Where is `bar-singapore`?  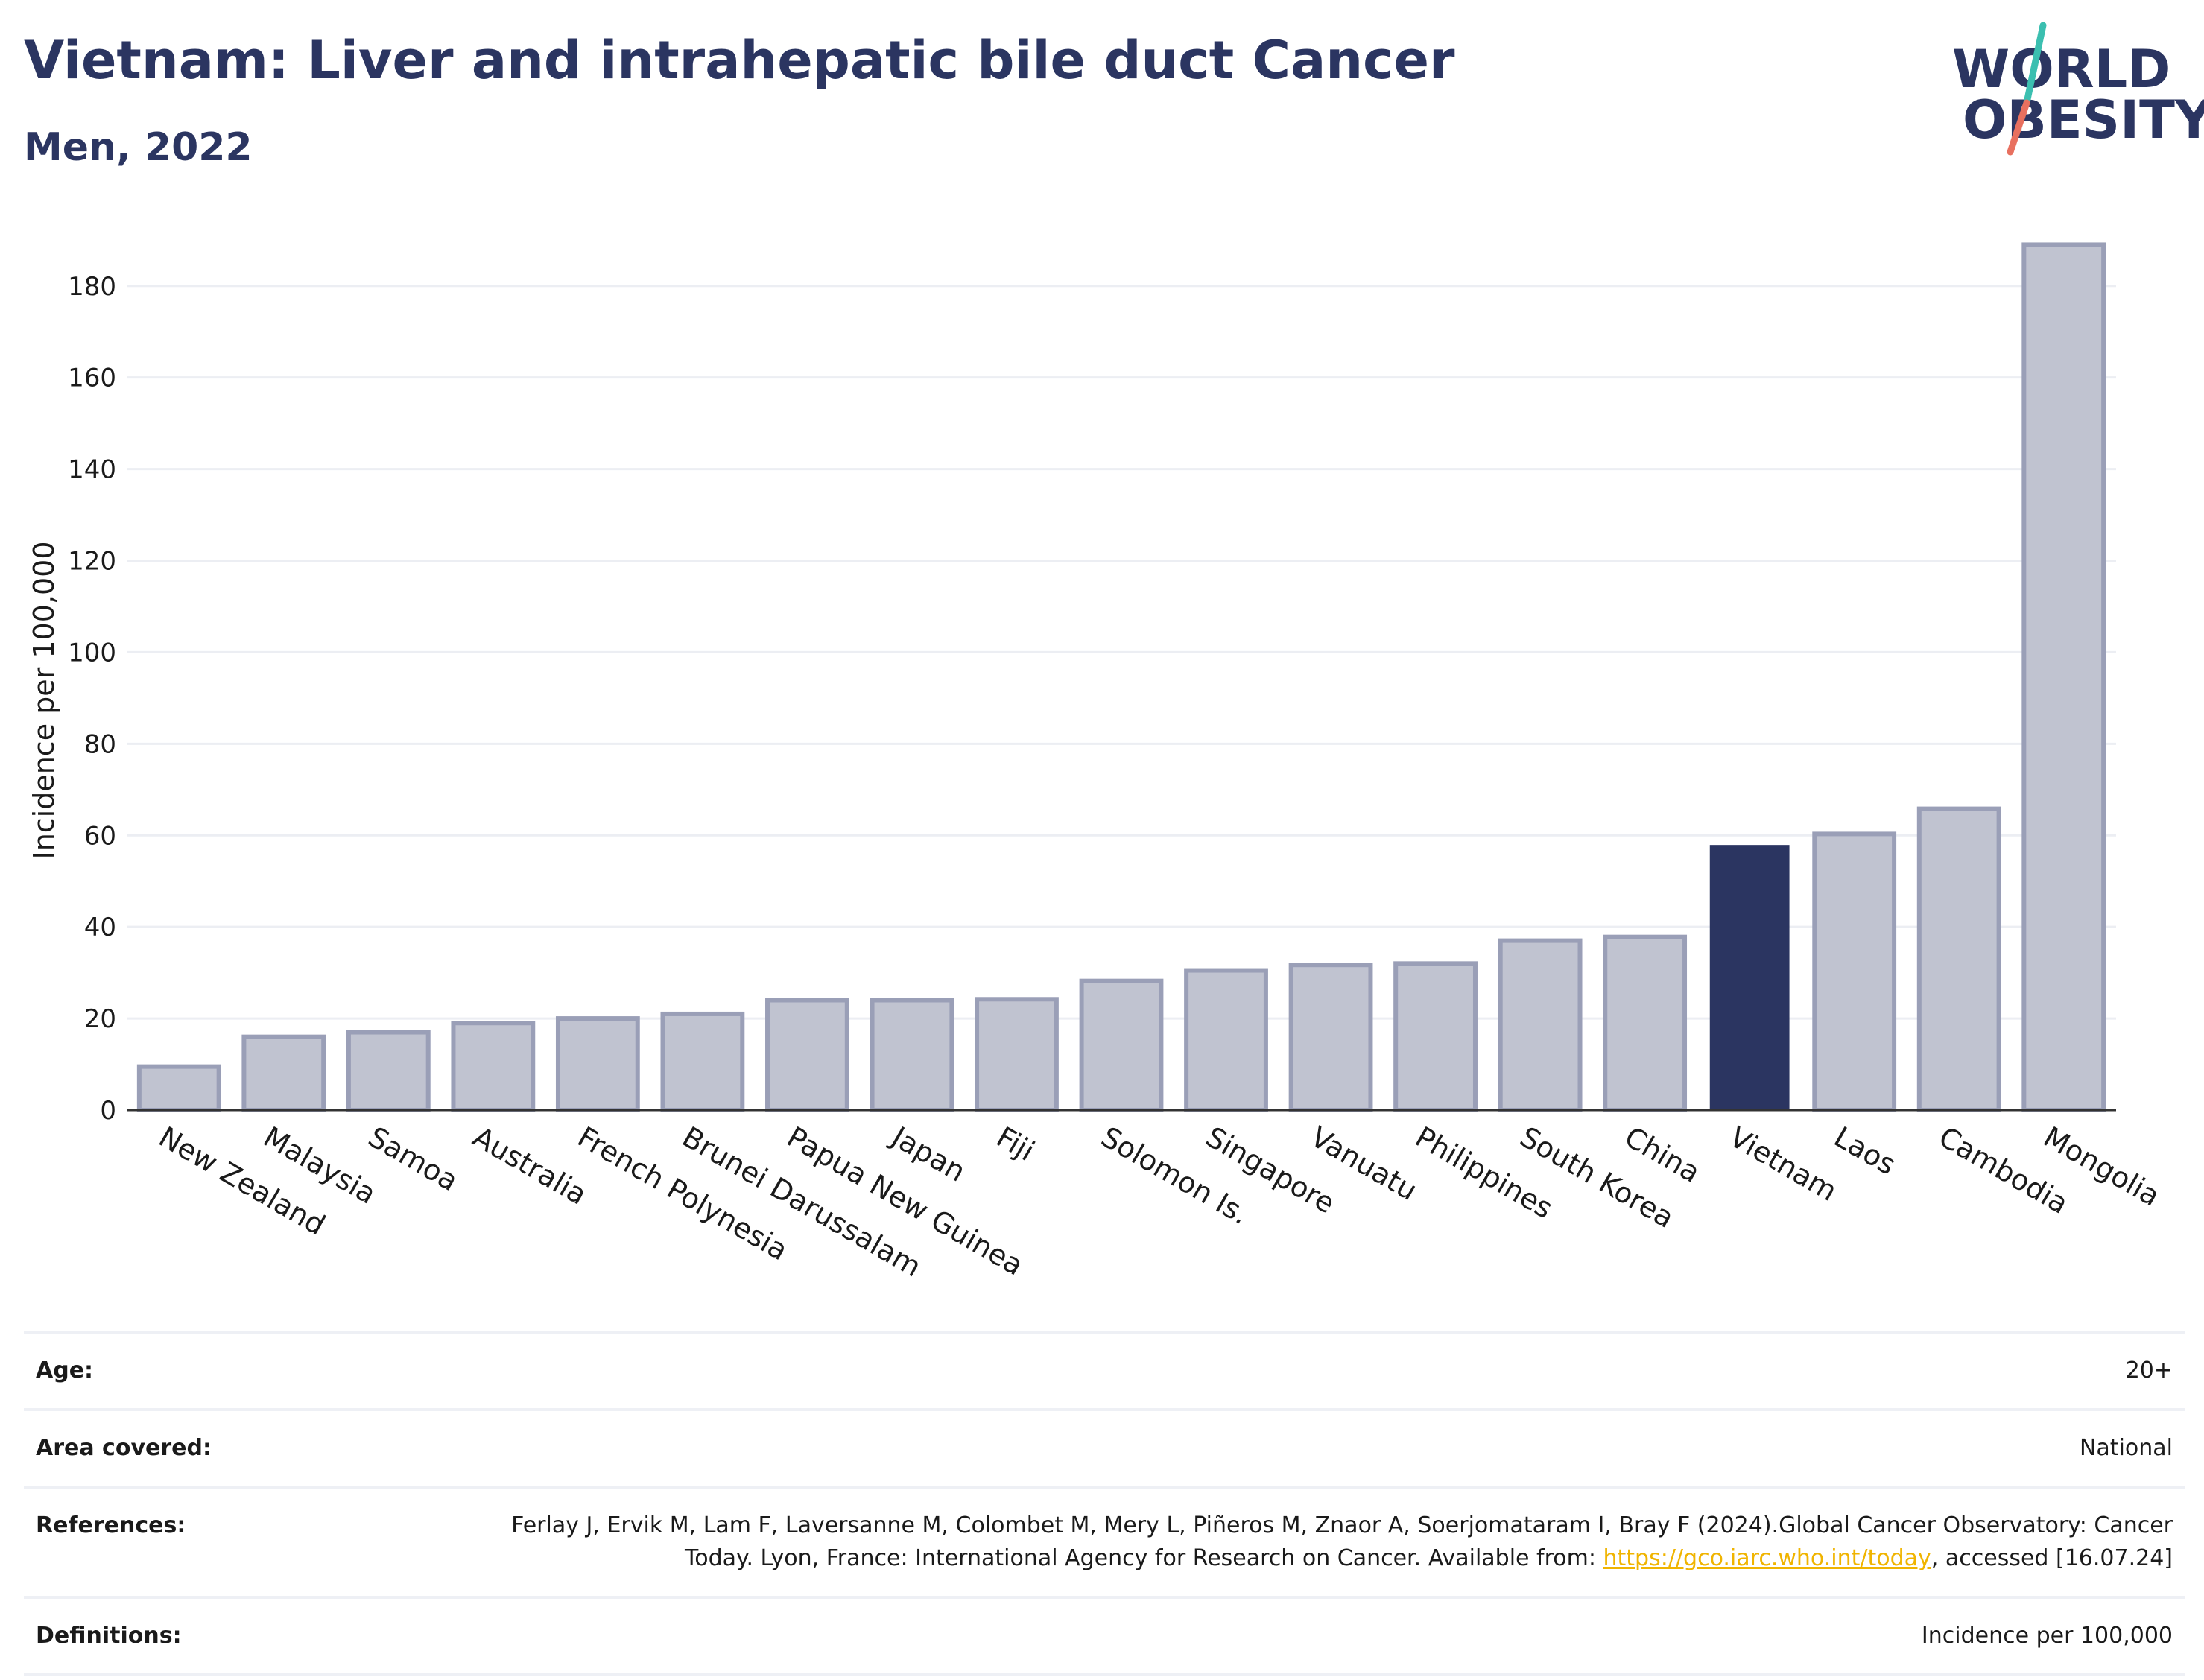 bar-singapore is located at coordinates (1226, 1040).